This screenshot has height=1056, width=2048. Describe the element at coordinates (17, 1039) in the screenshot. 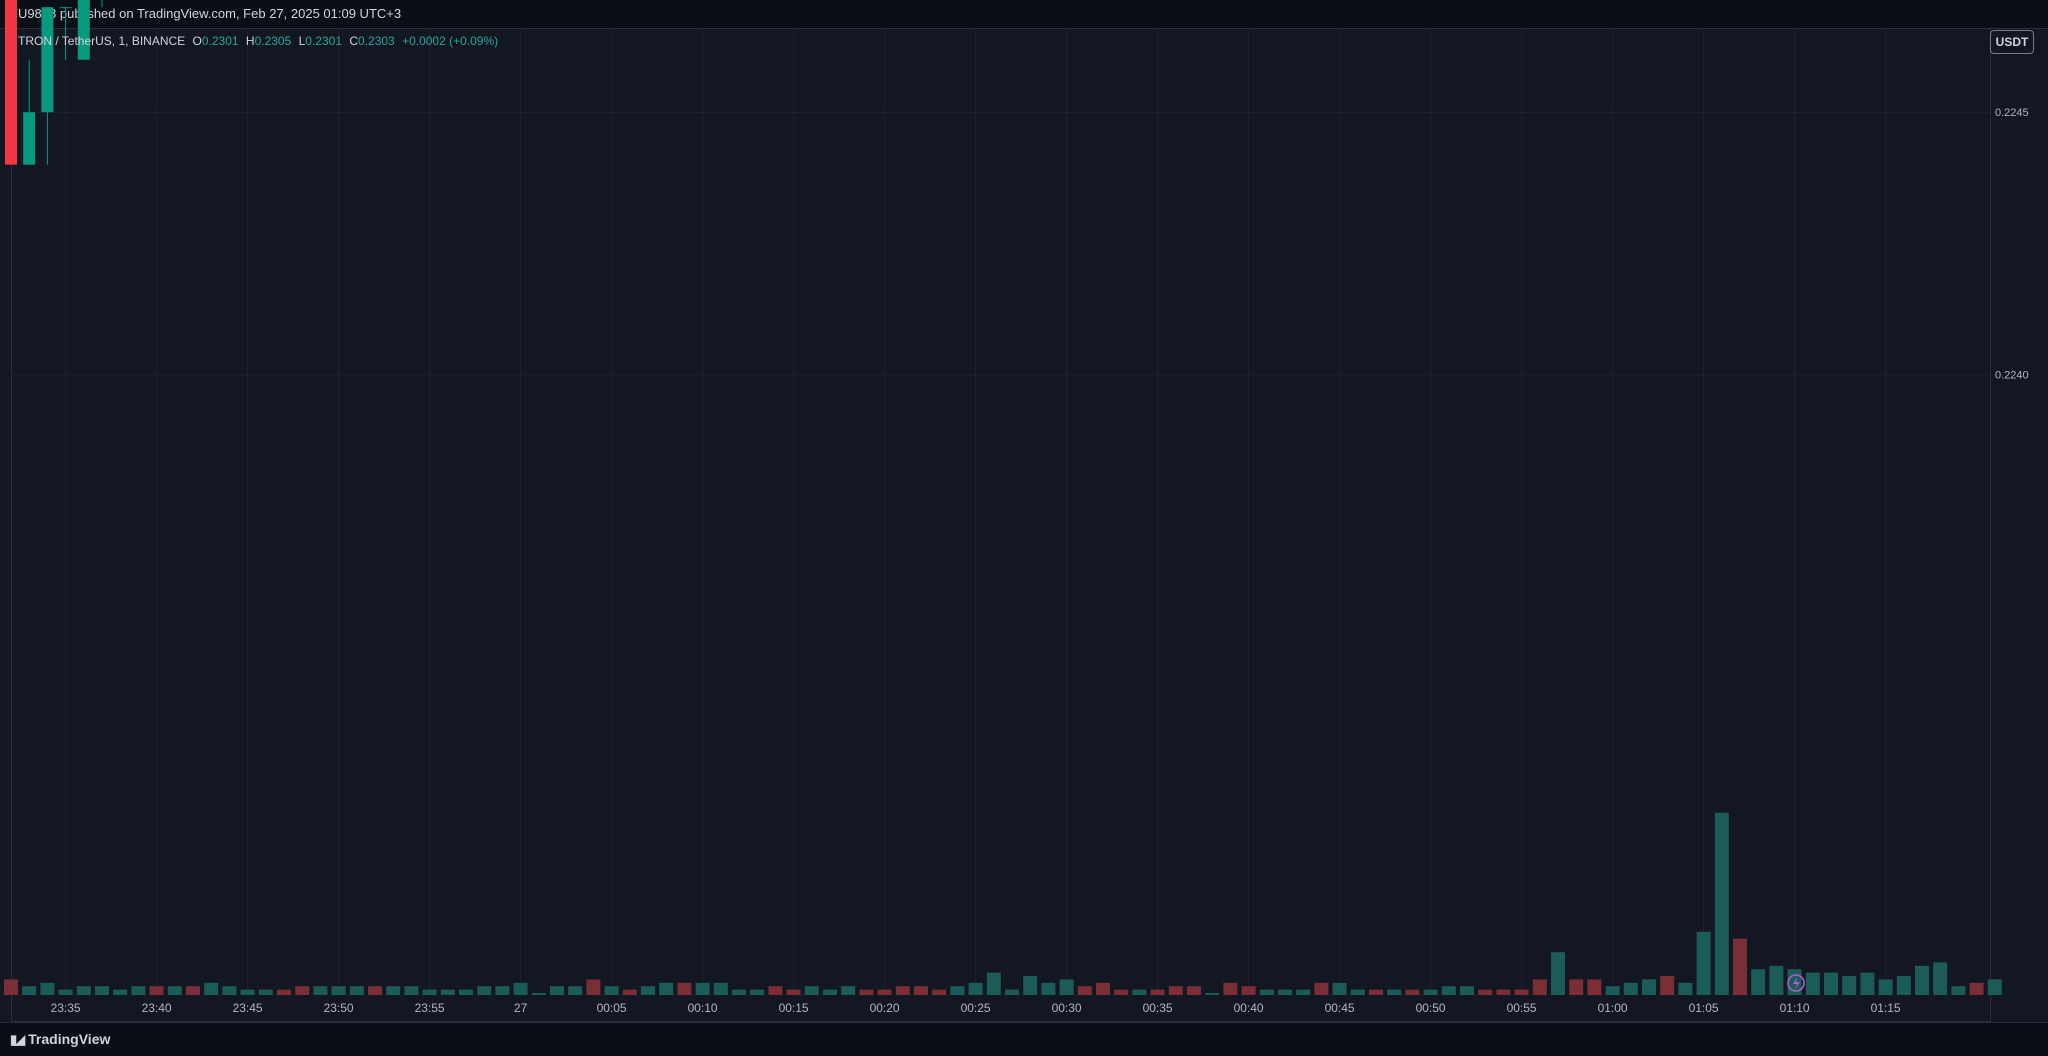

I see `tradingview-icon: ▮◢` at that location.